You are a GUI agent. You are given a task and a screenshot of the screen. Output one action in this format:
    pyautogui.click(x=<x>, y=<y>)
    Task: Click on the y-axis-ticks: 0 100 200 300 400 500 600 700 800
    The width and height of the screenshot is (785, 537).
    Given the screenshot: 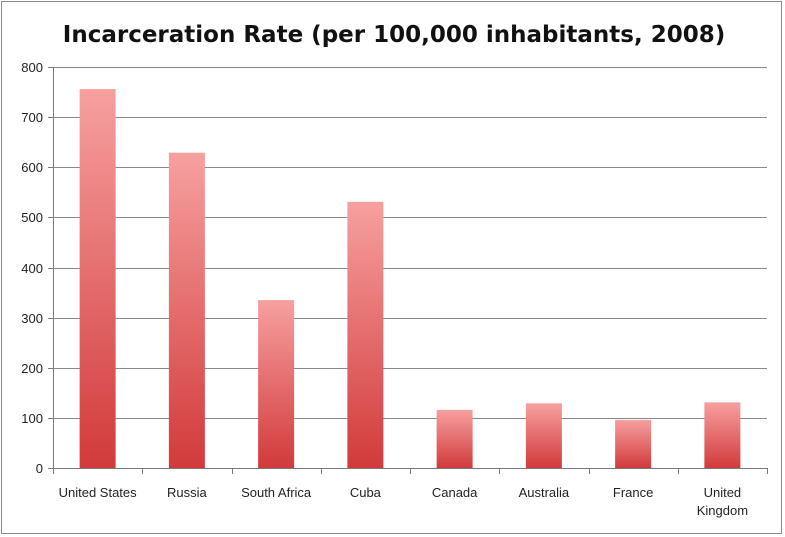 What is the action you would take?
    pyautogui.click(x=37, y=268)
    